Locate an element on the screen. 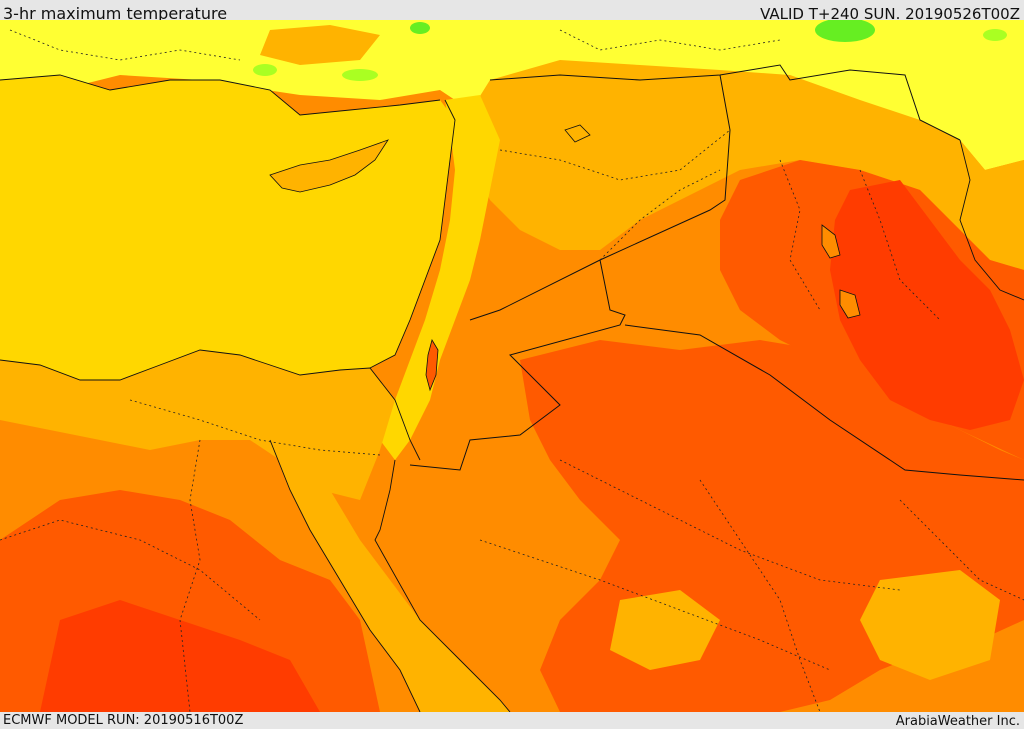 The image size is (1024, 729). cyprus-island is located at coordinates (329, 166).